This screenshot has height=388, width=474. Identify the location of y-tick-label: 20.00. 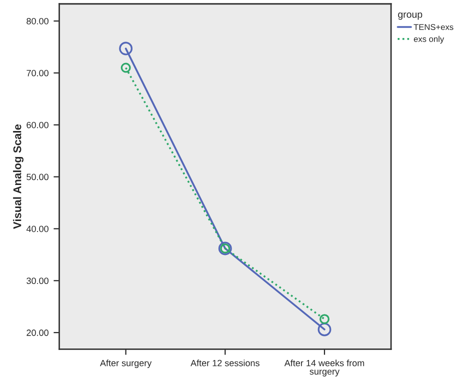
(37, 333).